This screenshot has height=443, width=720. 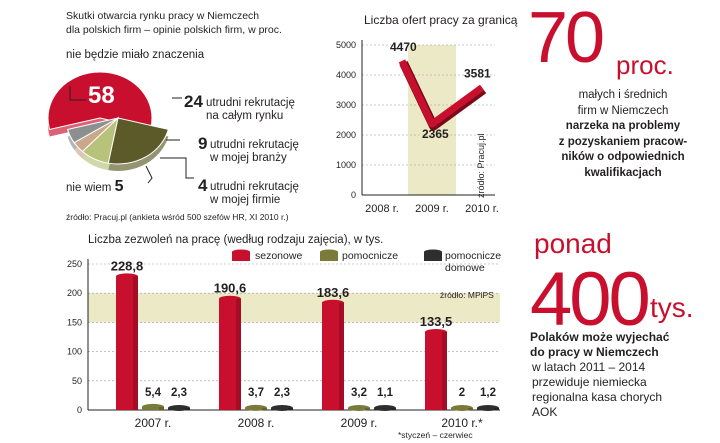 What do you see at coordinates (590, 299) in the screenshot?
I see `fact2-number: 400` at bounding box center [590, 299].